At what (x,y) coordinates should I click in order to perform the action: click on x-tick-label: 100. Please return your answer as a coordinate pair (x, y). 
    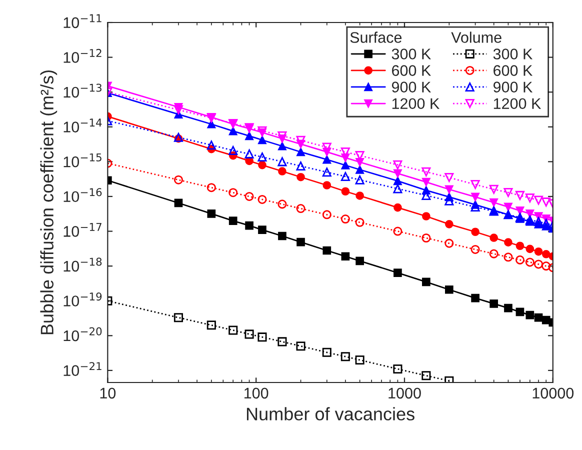
    Looking at the image, I should click on (256, 393).